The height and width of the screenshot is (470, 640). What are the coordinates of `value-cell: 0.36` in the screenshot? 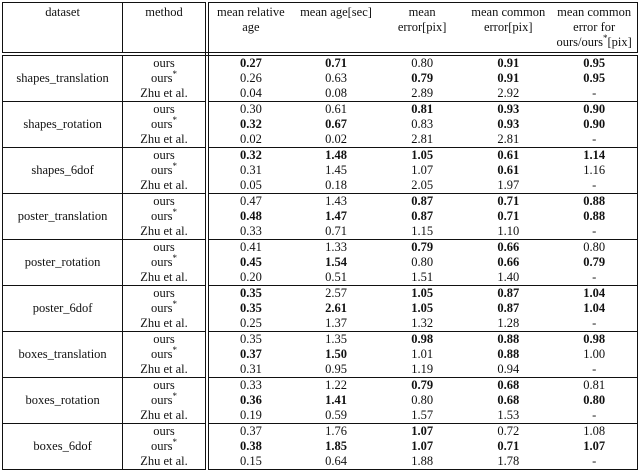 It's located at (250, 400).